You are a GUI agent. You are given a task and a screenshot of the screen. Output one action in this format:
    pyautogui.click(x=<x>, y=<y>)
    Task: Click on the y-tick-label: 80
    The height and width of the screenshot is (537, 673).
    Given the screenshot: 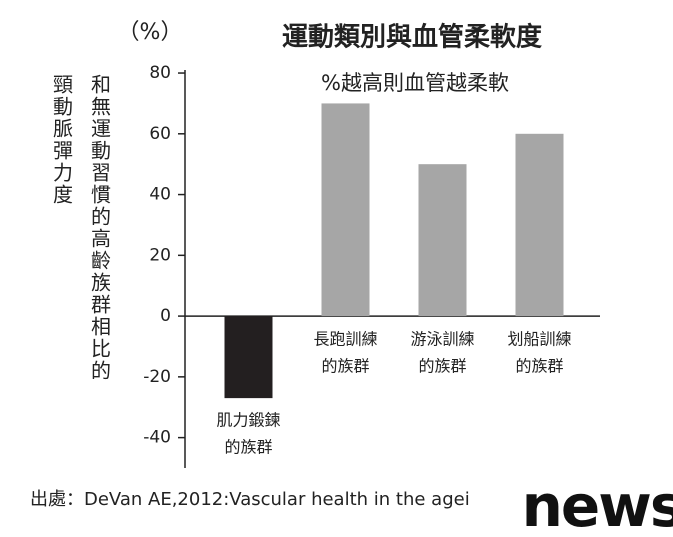 What is the action you would take?
    pyautogui.click(x=160, y=73)
    